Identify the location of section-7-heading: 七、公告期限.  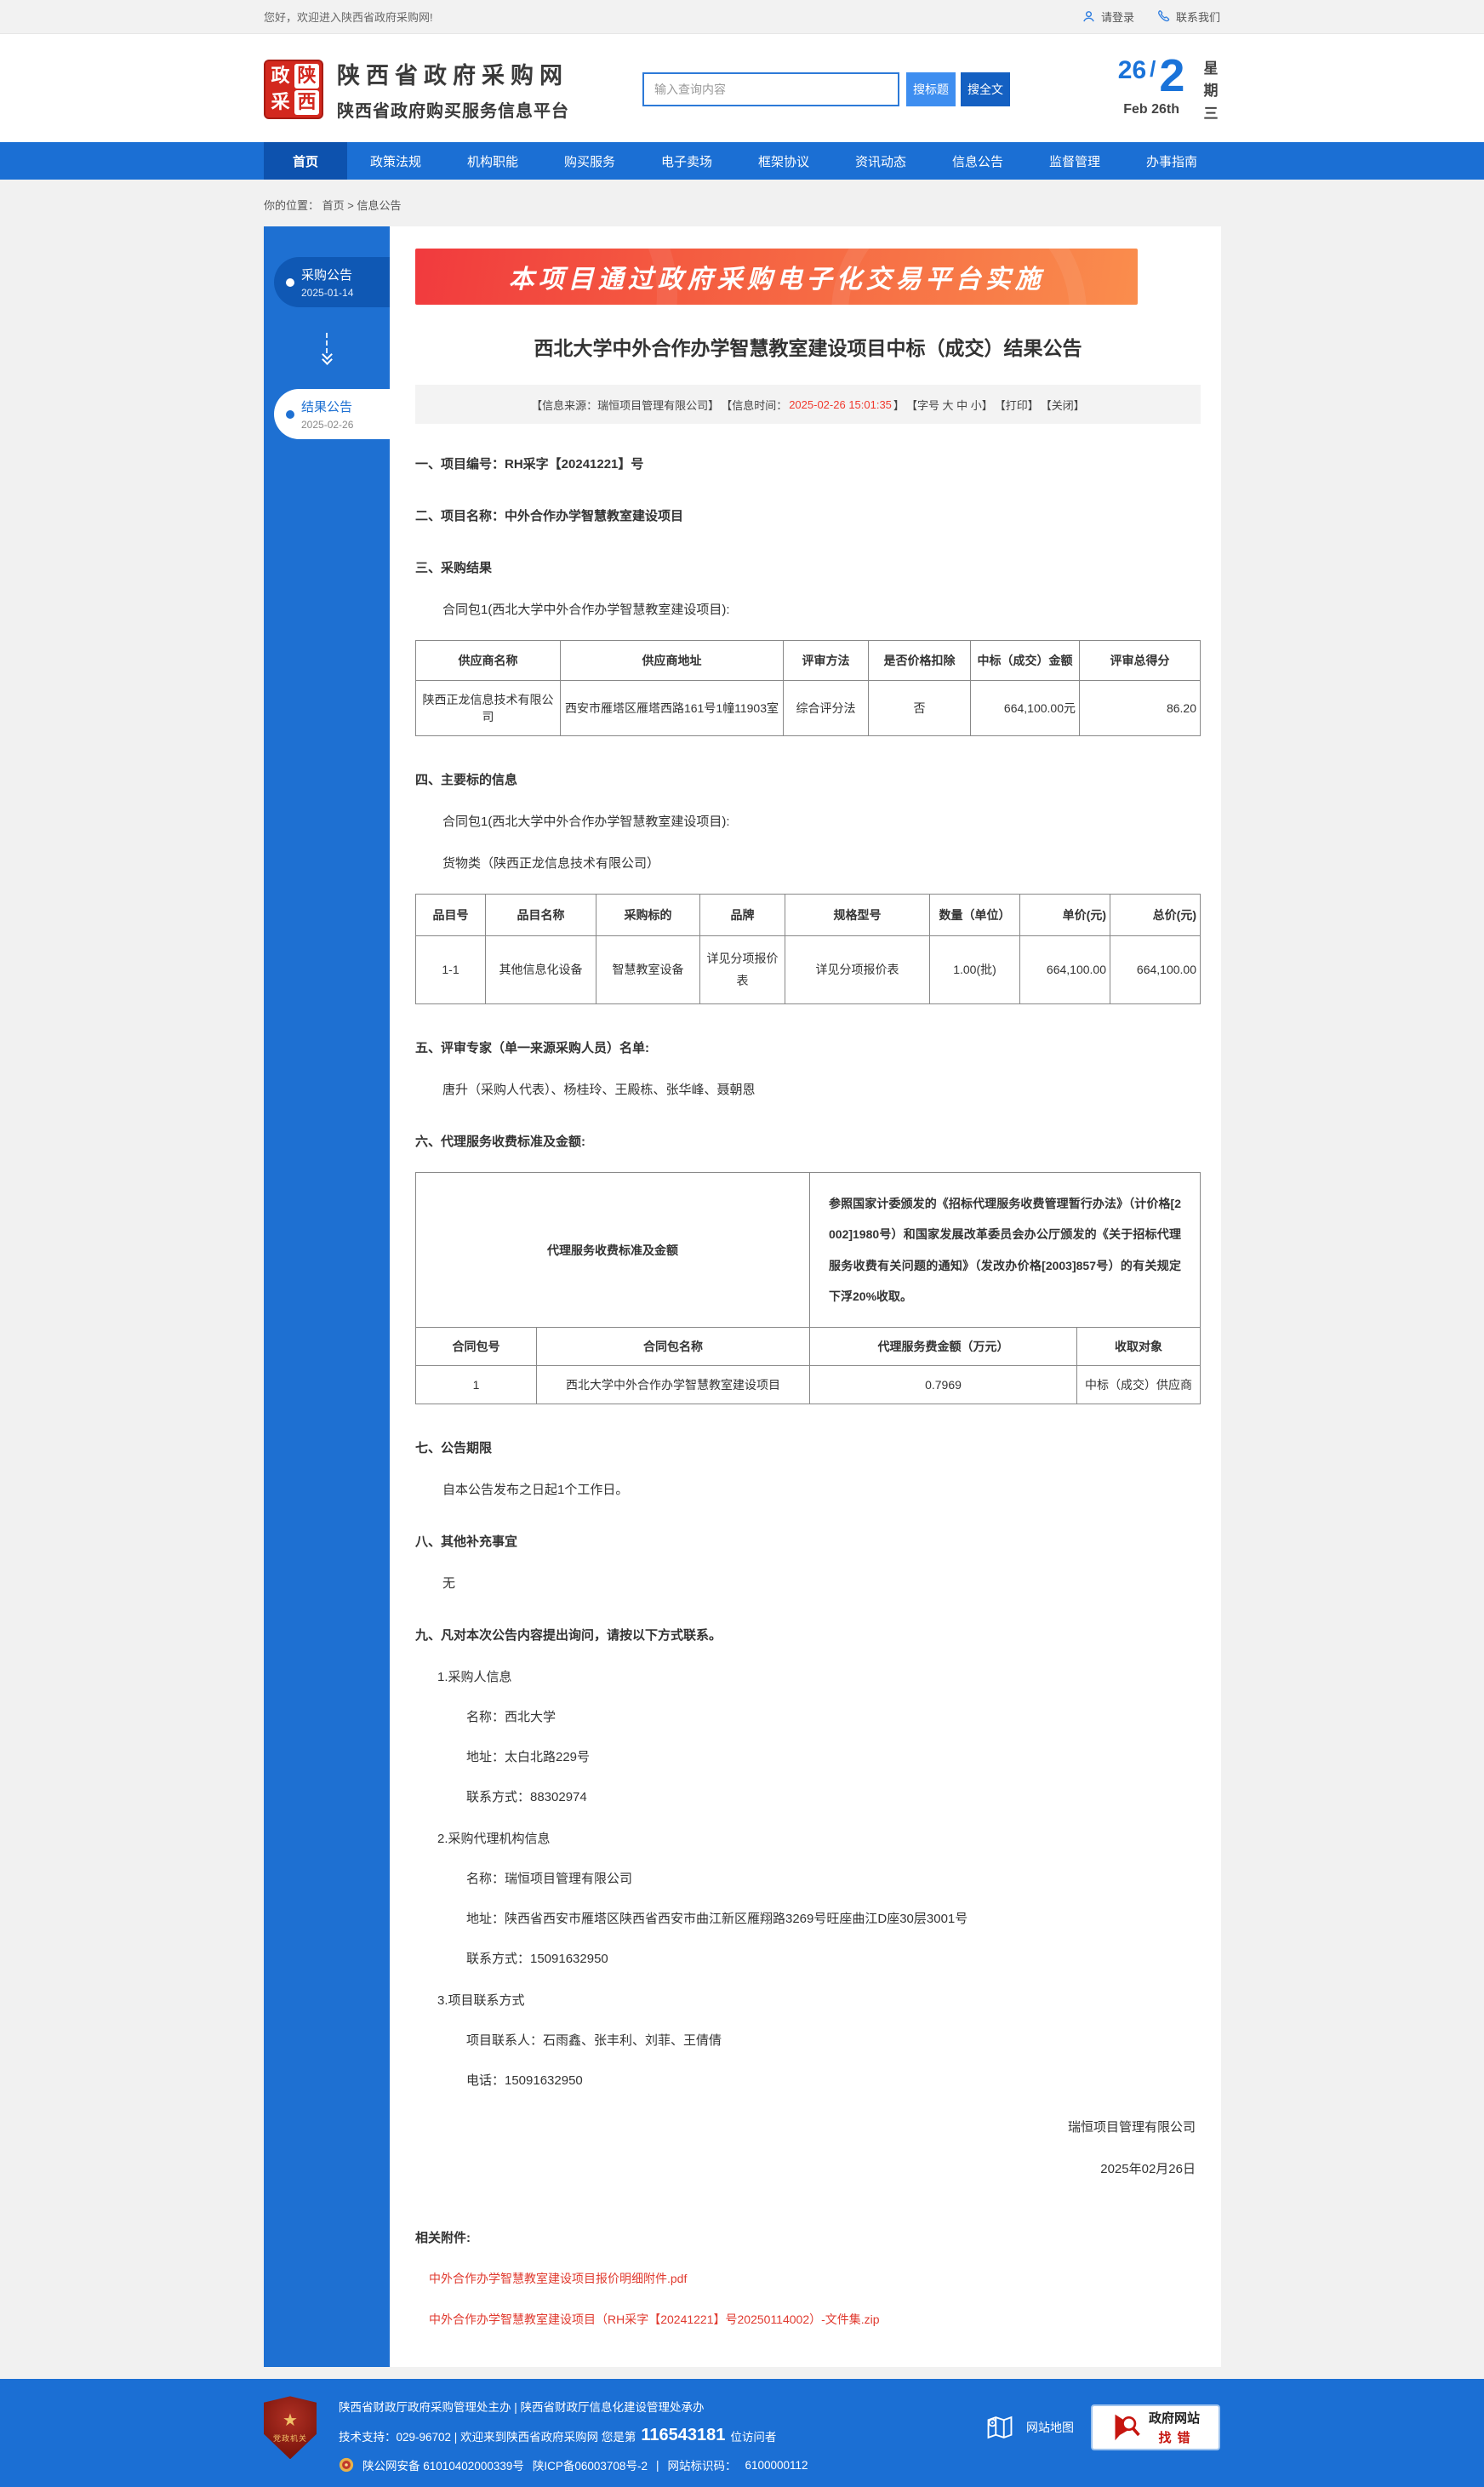
(454, 1448).